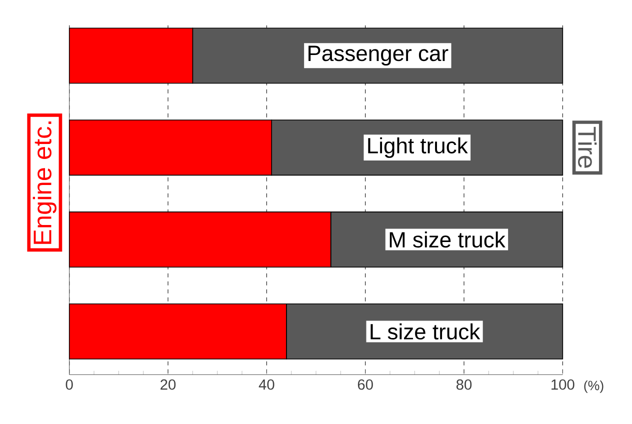 Image resolution: width=632 pixels, height=424 pixels. Describe the element at coordinates (365, 384) in the screenshot. I see `x-tick-label: 60` at that location.